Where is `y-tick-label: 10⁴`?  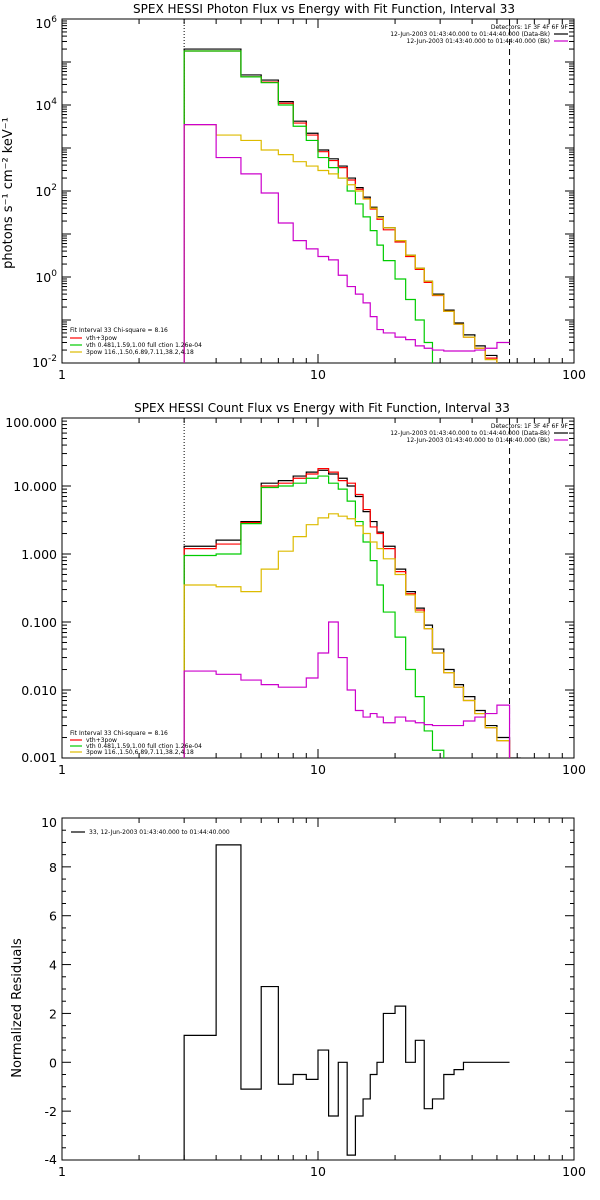 y-tick-label: 10⁴ is located at coordinates (46, 105).